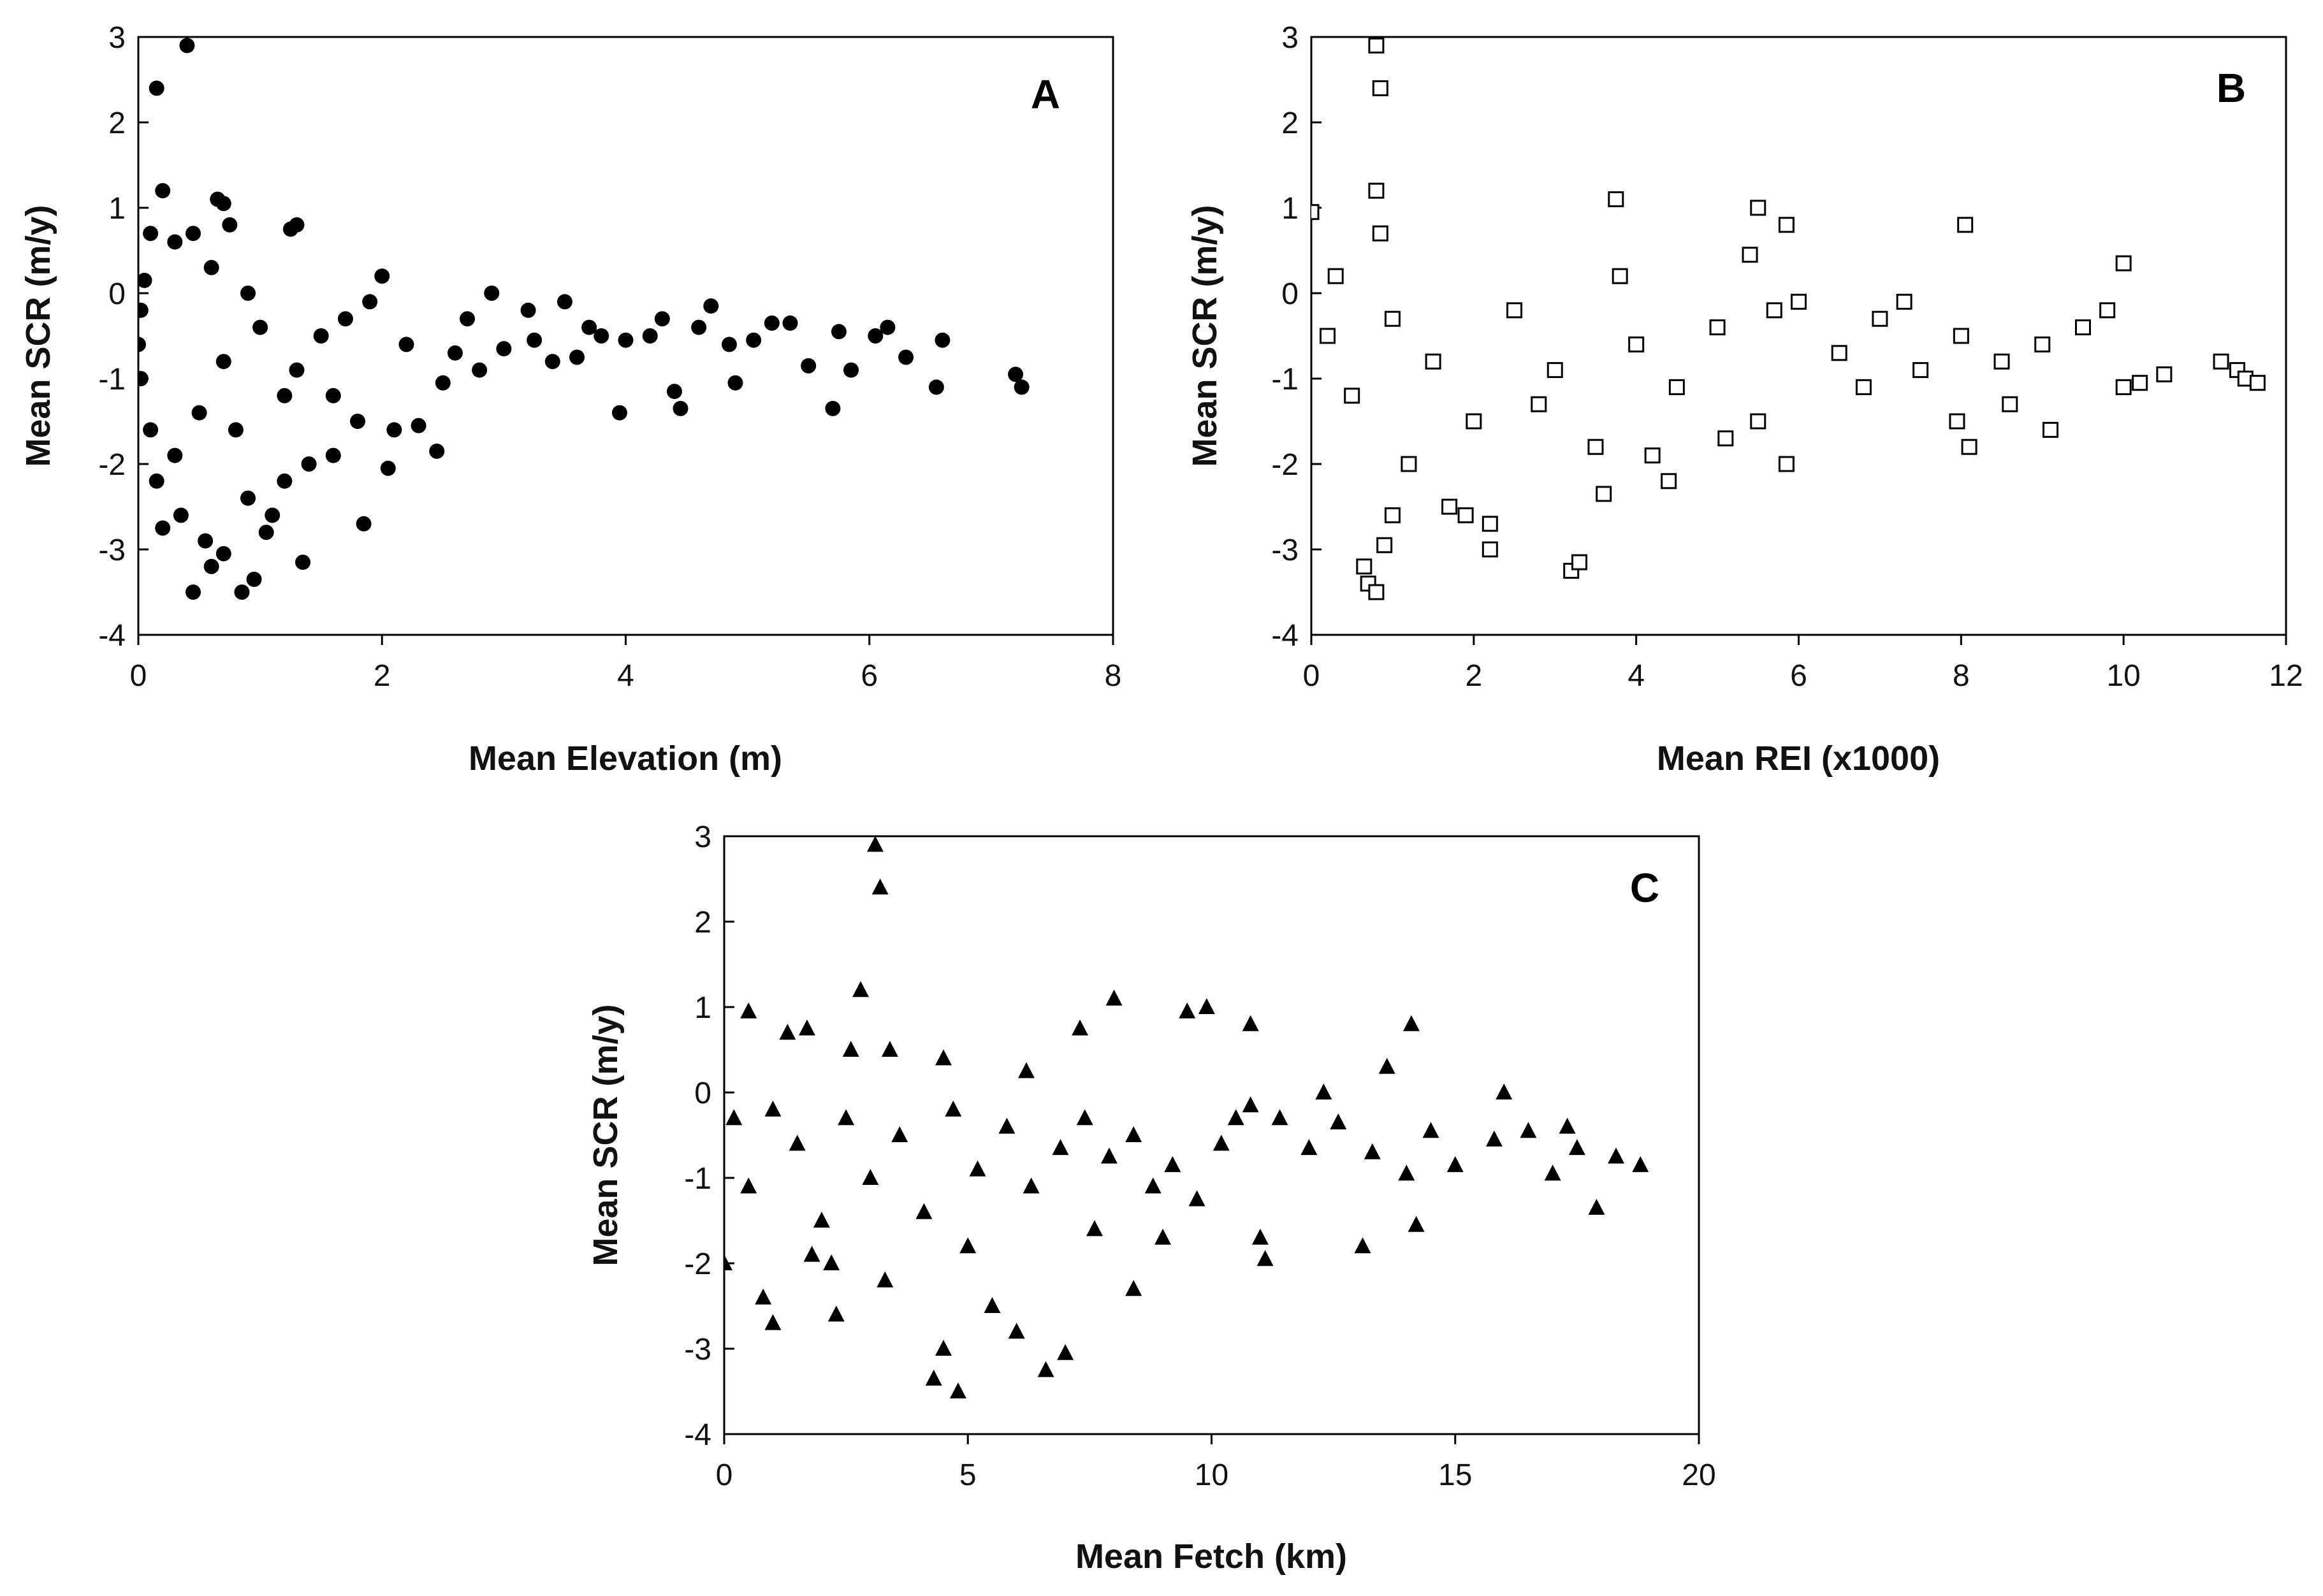  Describe the element at coordinates (626, 676) in the screenshot. I see `x-tick-label: 4` at that location.